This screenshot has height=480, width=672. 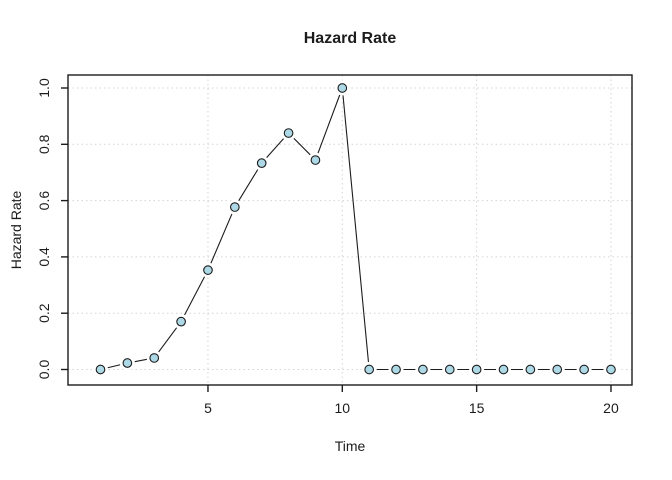 I want to click on y-tick-label: 0.6, so click(x=44, y=201).